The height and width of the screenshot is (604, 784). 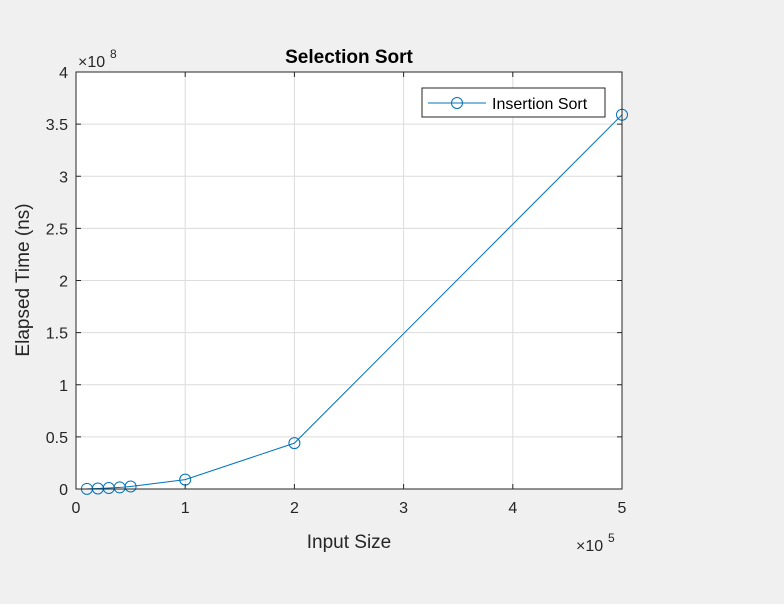 What do you see at coordinates (185, 508) in the screenshot?
I see `x-tick-label: 1` at bounding box center [185, 508].